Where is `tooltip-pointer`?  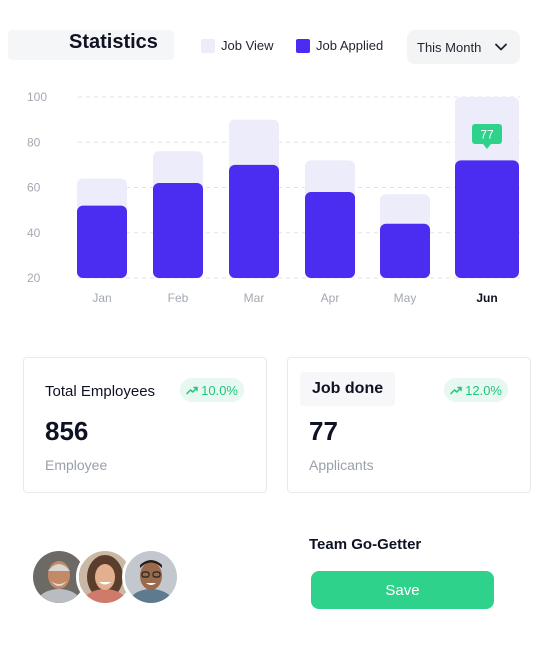 tooltip-pointer is located at coordinates (487, 146).